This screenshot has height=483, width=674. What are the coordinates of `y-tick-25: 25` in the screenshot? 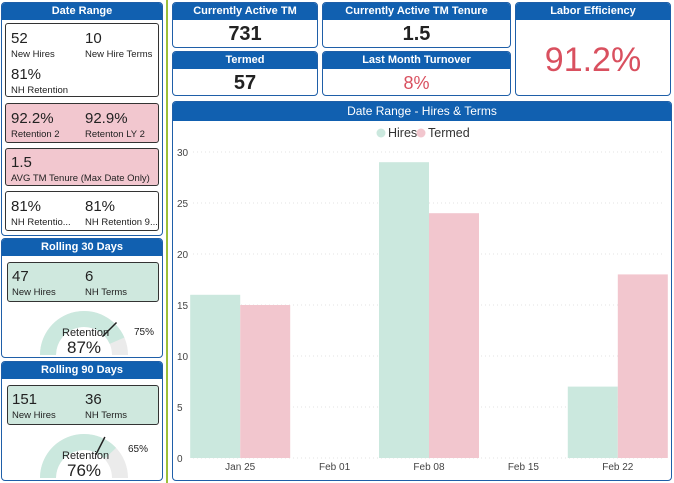 It's located at (183, 204).